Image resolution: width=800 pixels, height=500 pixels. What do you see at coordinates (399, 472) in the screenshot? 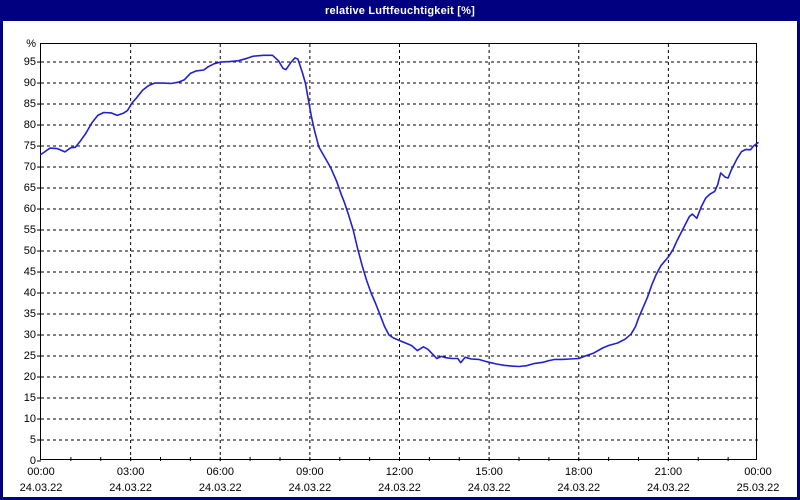
I see `x-axis-time-label: 12:00` at bounding box center [399, 472].